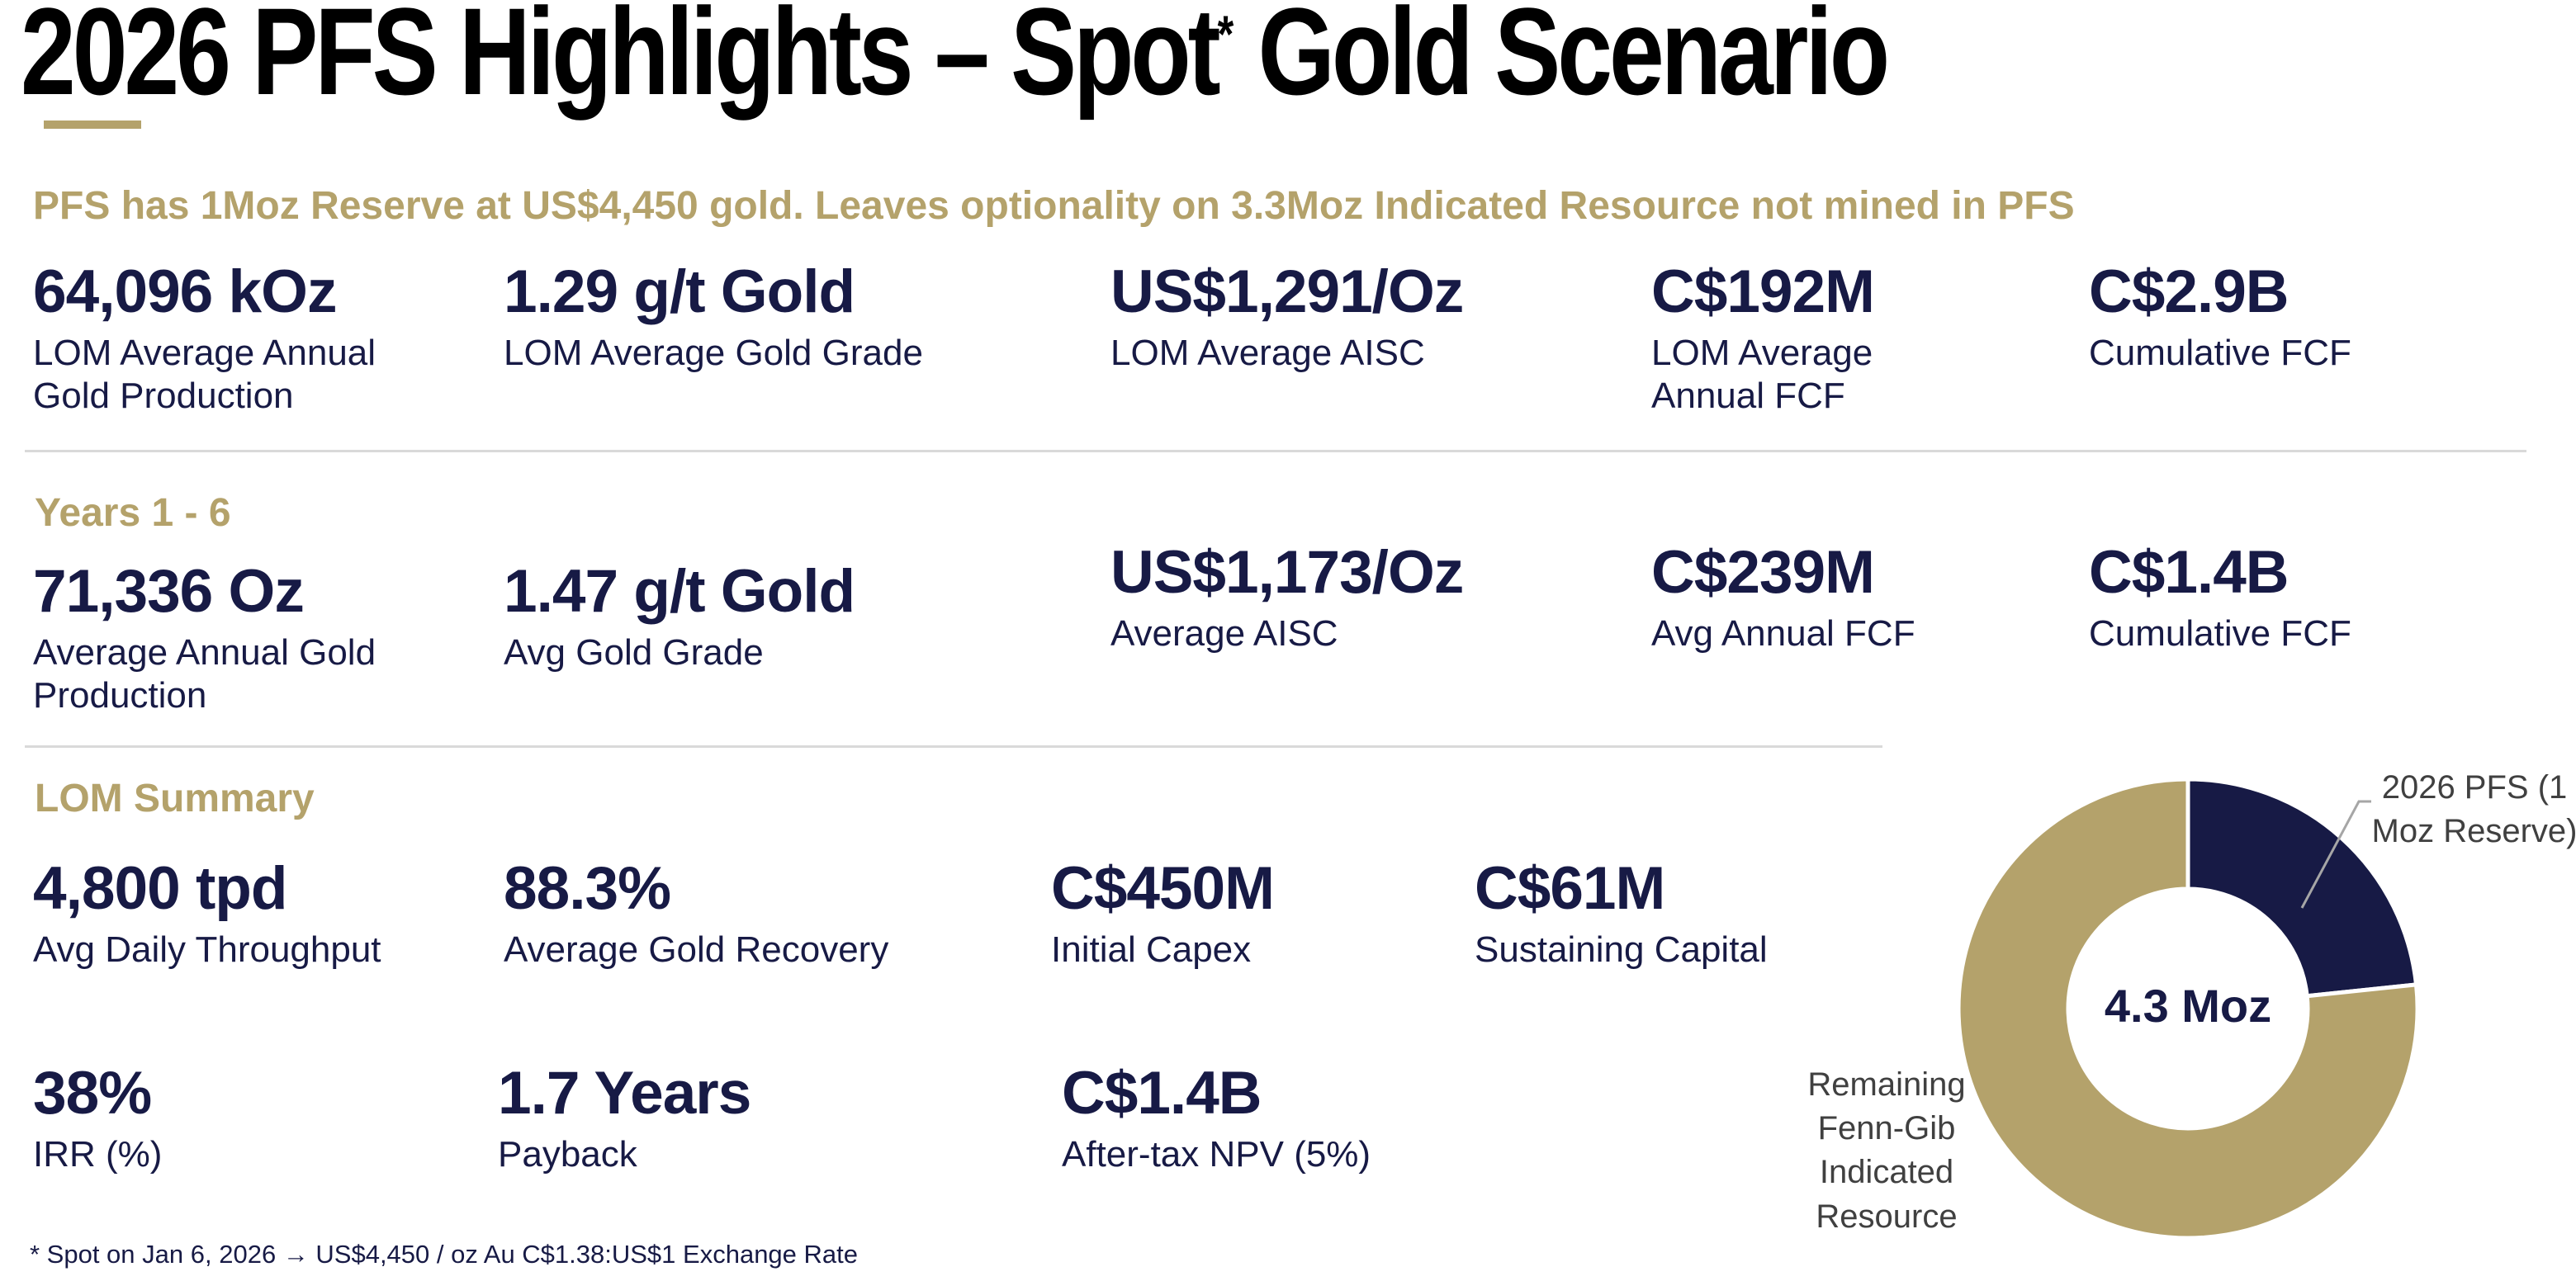 The width and height of the screenshot is (2576, 1281). What do you see at coordinates (768, 914) in the screenshot?
I see `stat-gold-recovery: 88.3% Average Gold Recovery` at bounding box center [768, 914].